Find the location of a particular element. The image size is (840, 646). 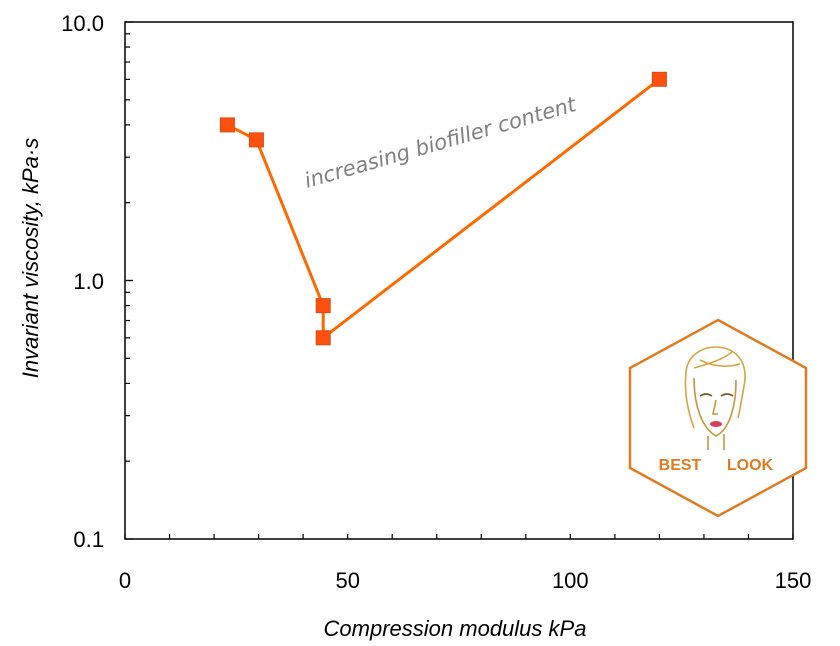

logo-text-look: LOOK is located at coordinates (750, 465).